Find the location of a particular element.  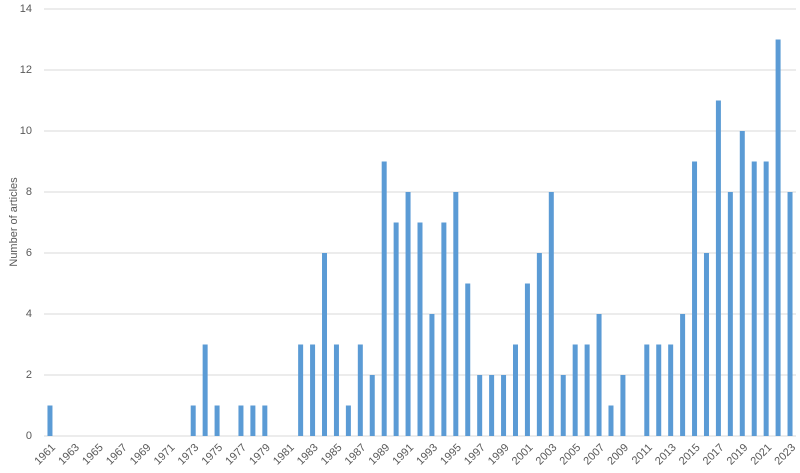

x-tick-label: 1965 is located at coordinates (93, 455).